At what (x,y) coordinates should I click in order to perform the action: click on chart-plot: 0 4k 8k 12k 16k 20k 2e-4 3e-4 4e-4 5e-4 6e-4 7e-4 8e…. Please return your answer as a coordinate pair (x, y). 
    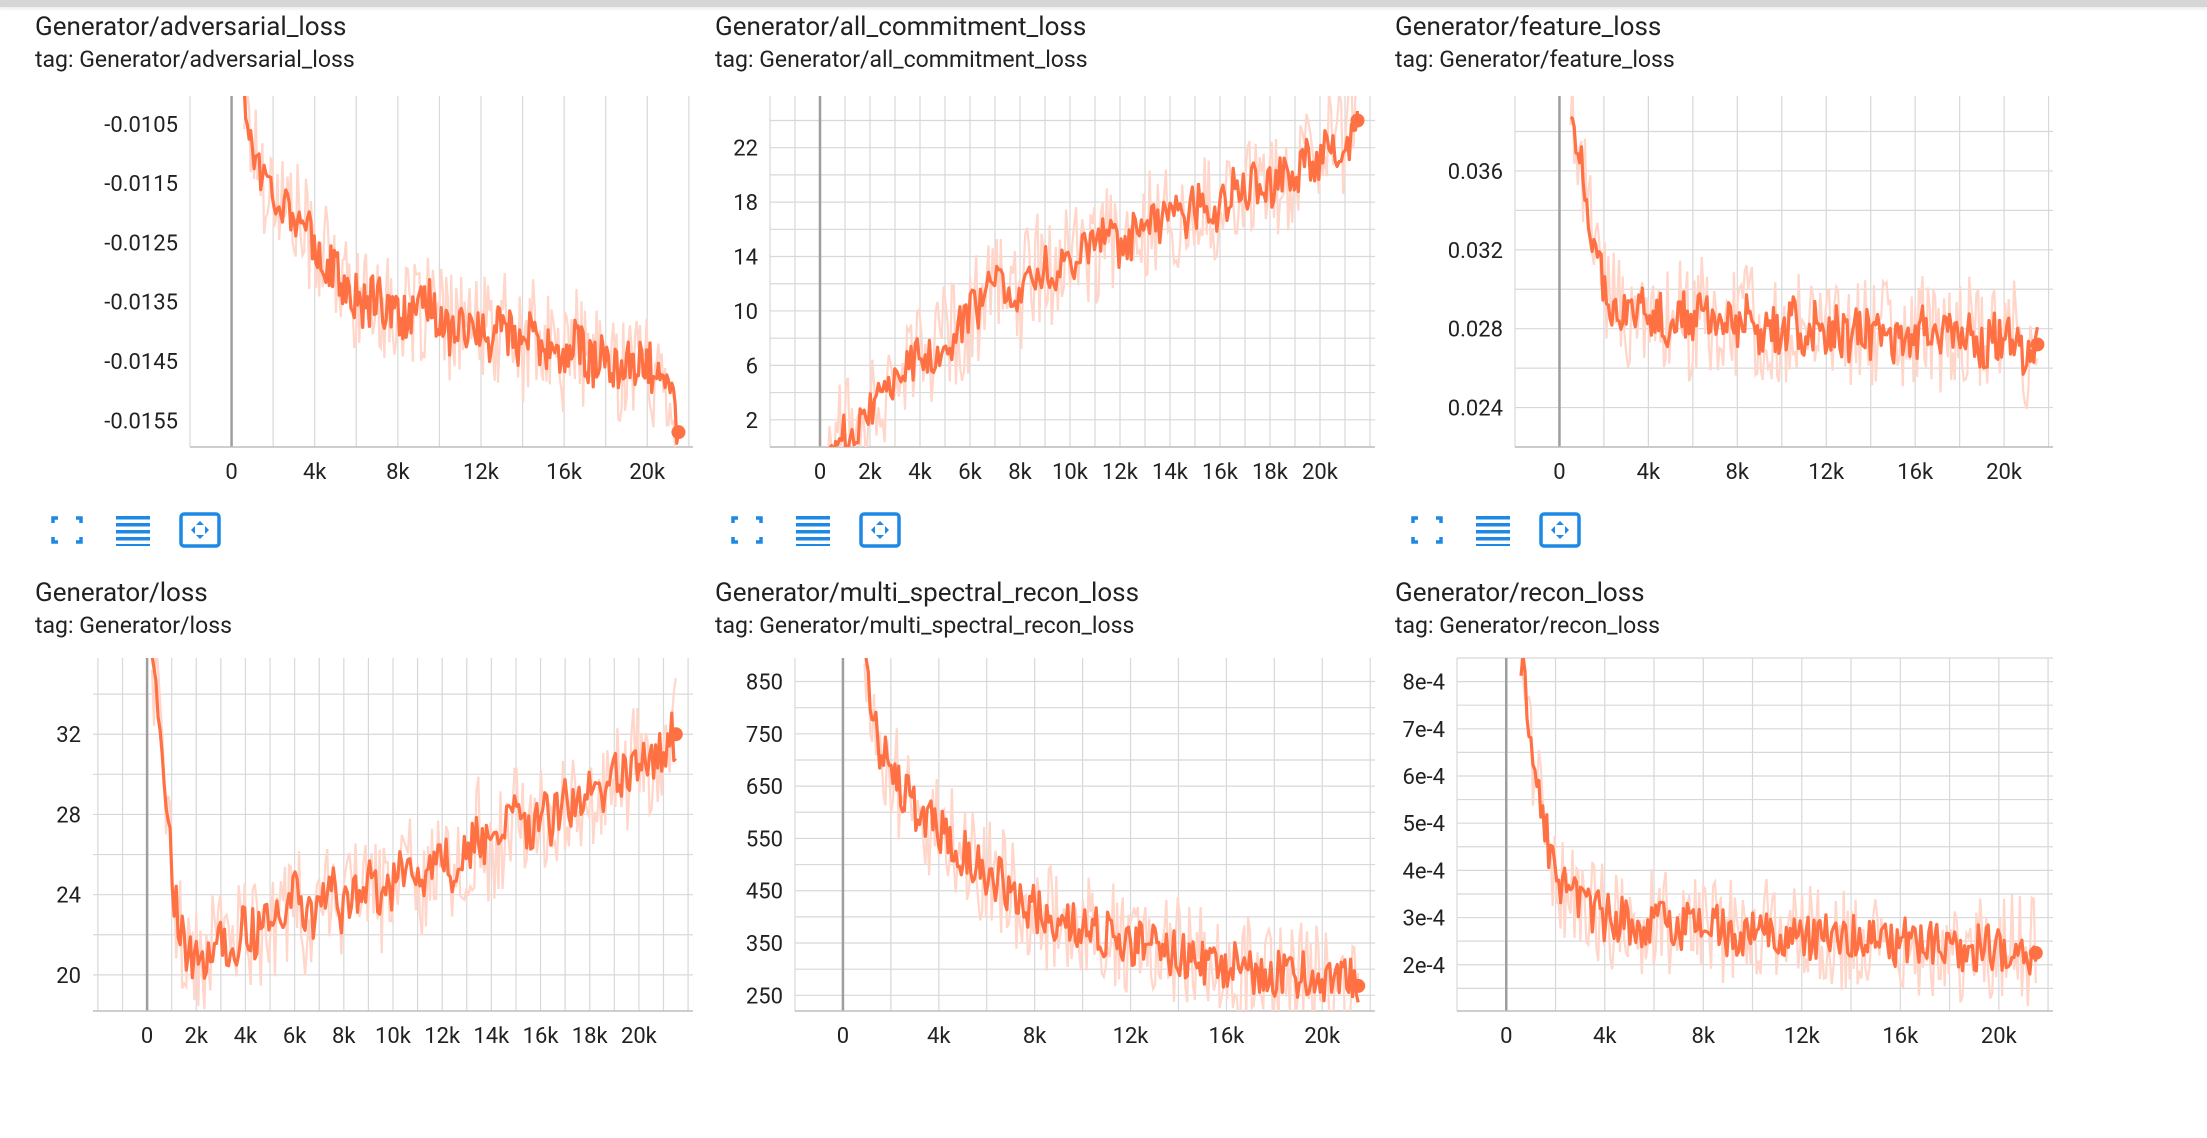
    Looking at the image, I should click on (1735, 812).